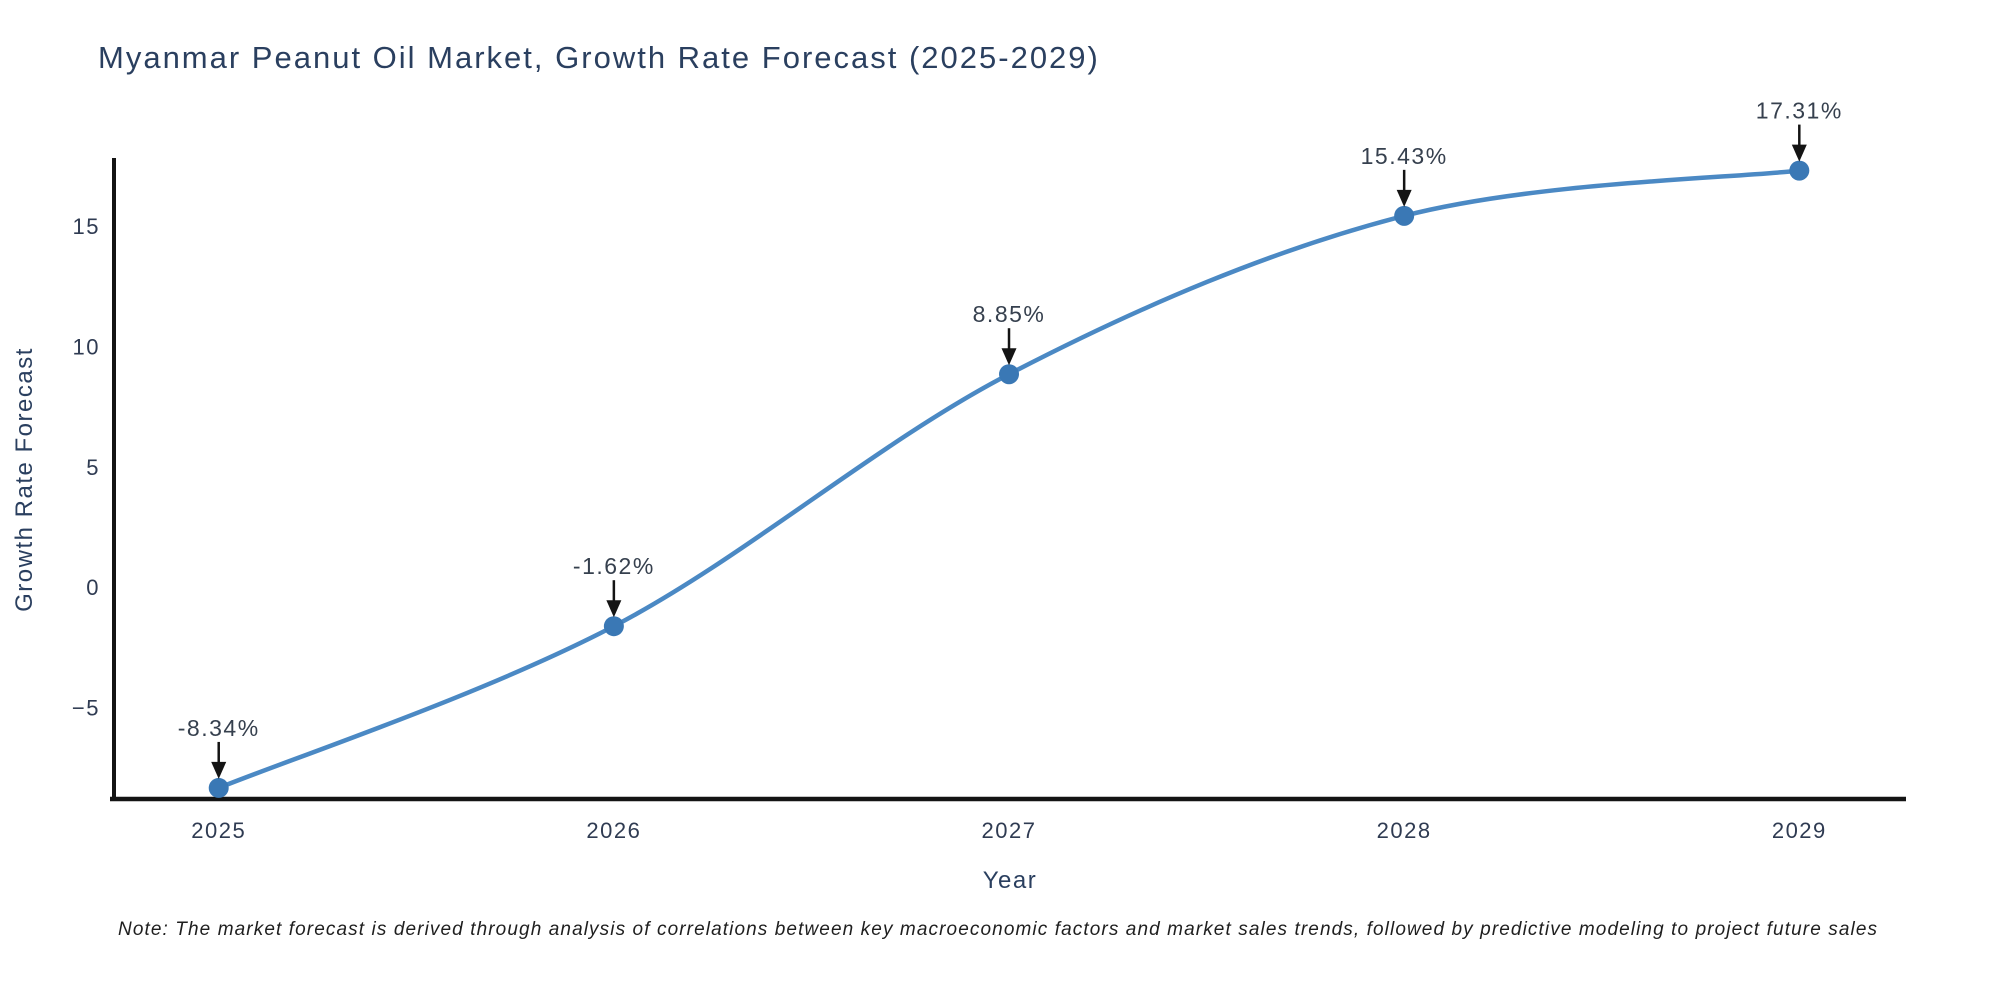 This screenshot has width=2000, height=1000. I want to click on x-axis-title: Year, so click(1010, 880).